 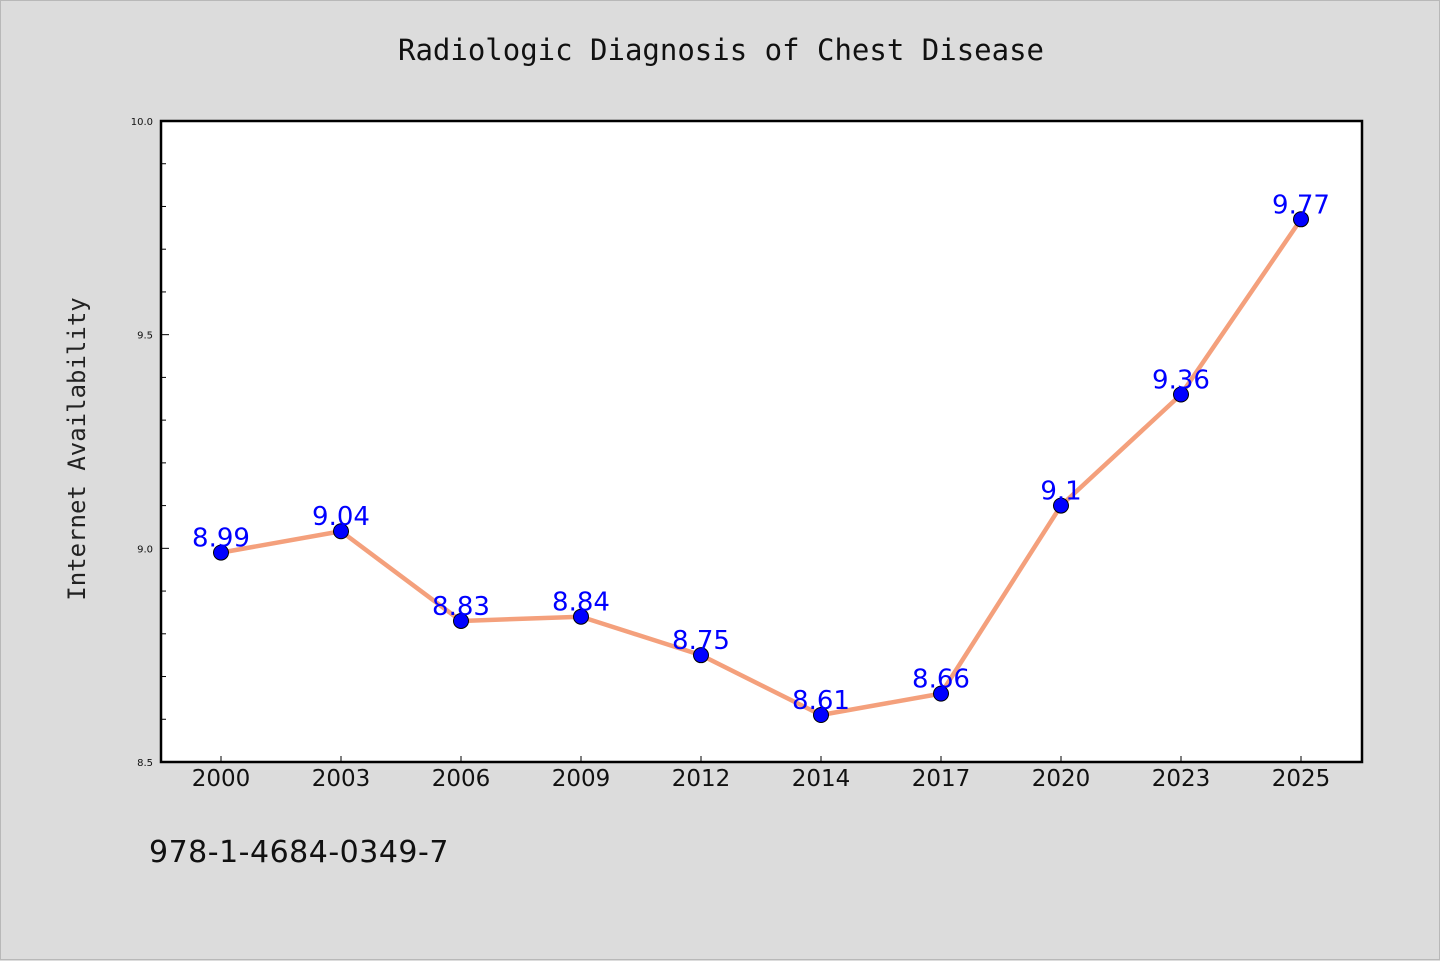 What do you see at coordinates (821, 779) in the screenshot?
I see `x-tick-label: 2014` at bounding box center [821, 779].